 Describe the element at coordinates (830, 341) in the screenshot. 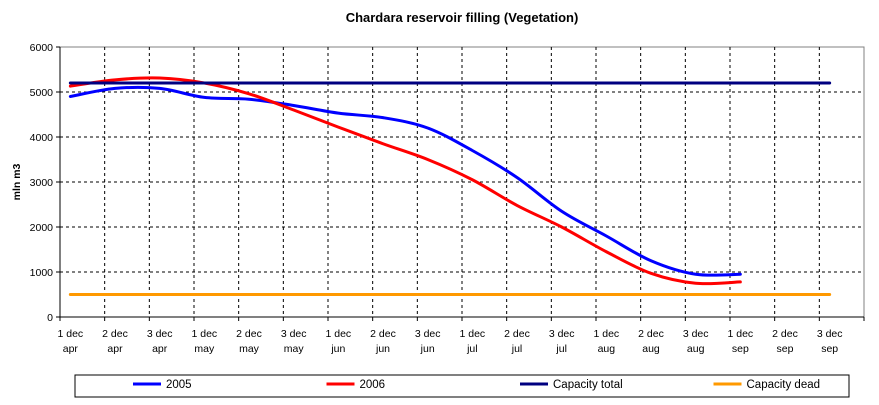

I see `x-tick-label: 3 dec sep` at that location.